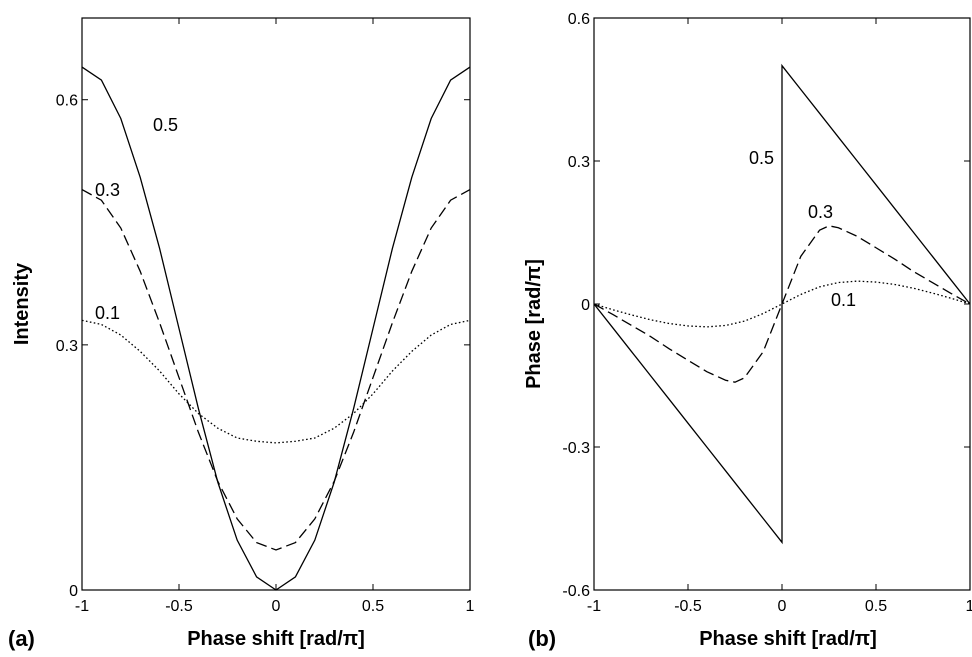  What do you see at coordinates (576, 448) in the screenshot?
I see `y-tick-label: -0.3` at bounding box center [576, 448].